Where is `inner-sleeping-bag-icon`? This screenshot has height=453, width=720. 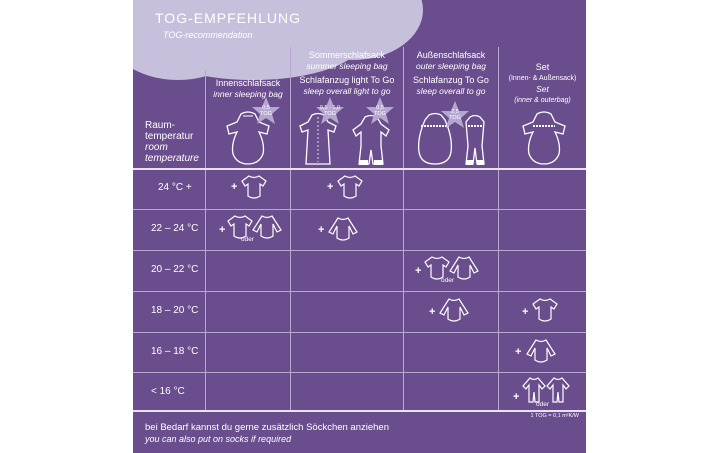 inner-sleeping-bag-icon is located at coordinates (248, 138).